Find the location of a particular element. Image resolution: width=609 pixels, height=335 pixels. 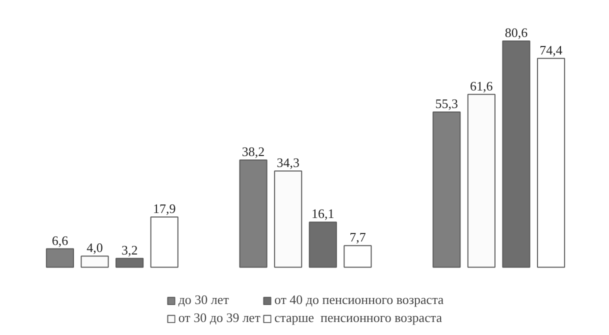

data-label: 6,6 is located at coordinates (60, 240).